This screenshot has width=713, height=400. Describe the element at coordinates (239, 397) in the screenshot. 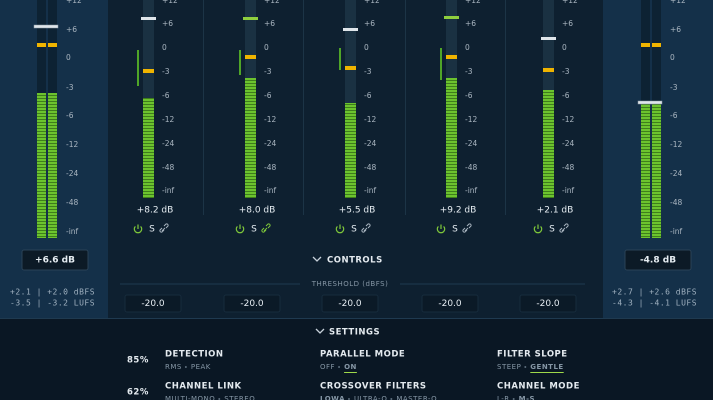

I see `setting-option: STEREO` at that location.